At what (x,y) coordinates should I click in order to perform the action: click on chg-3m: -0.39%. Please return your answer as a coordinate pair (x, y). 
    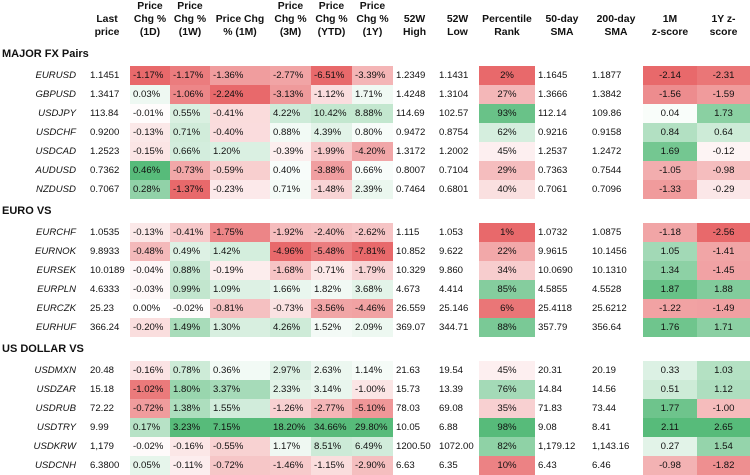
    Looking at the image, I should click on (290, 151).